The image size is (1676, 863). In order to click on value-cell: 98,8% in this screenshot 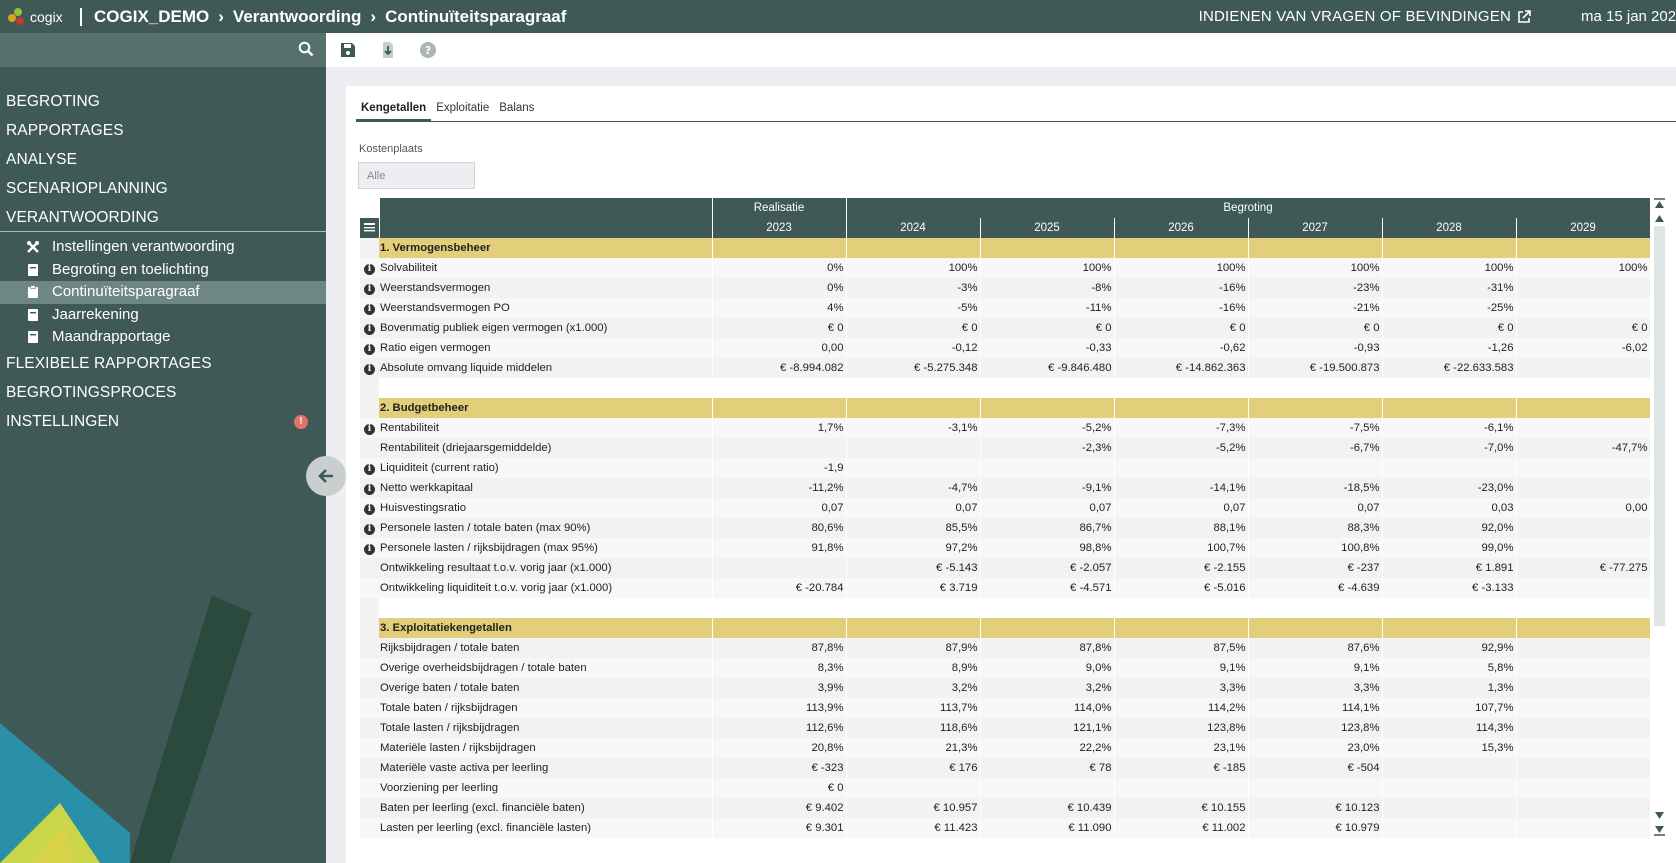, I will do `click(1047, 548)`.